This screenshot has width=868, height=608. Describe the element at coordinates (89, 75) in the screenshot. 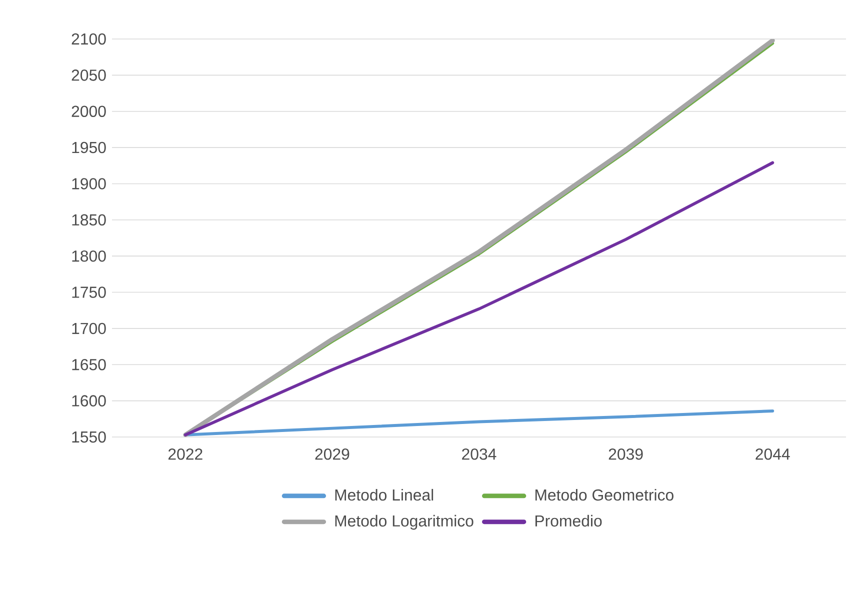

I see `y-tick-label: 2050` at that location.